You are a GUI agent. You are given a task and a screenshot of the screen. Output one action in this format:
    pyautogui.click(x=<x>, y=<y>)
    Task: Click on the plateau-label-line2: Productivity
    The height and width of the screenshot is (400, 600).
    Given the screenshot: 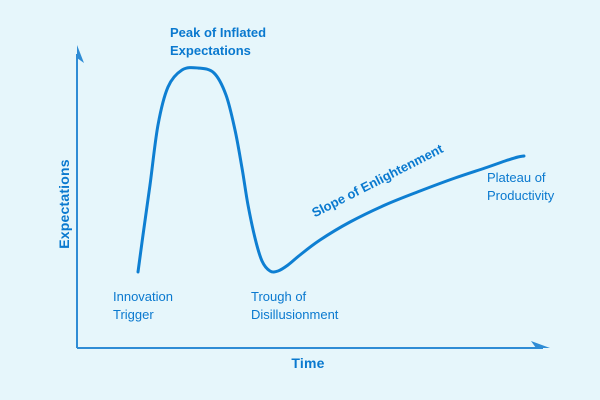 What is the action you would take?
    pyautogui.click(x=521, y=195)
    